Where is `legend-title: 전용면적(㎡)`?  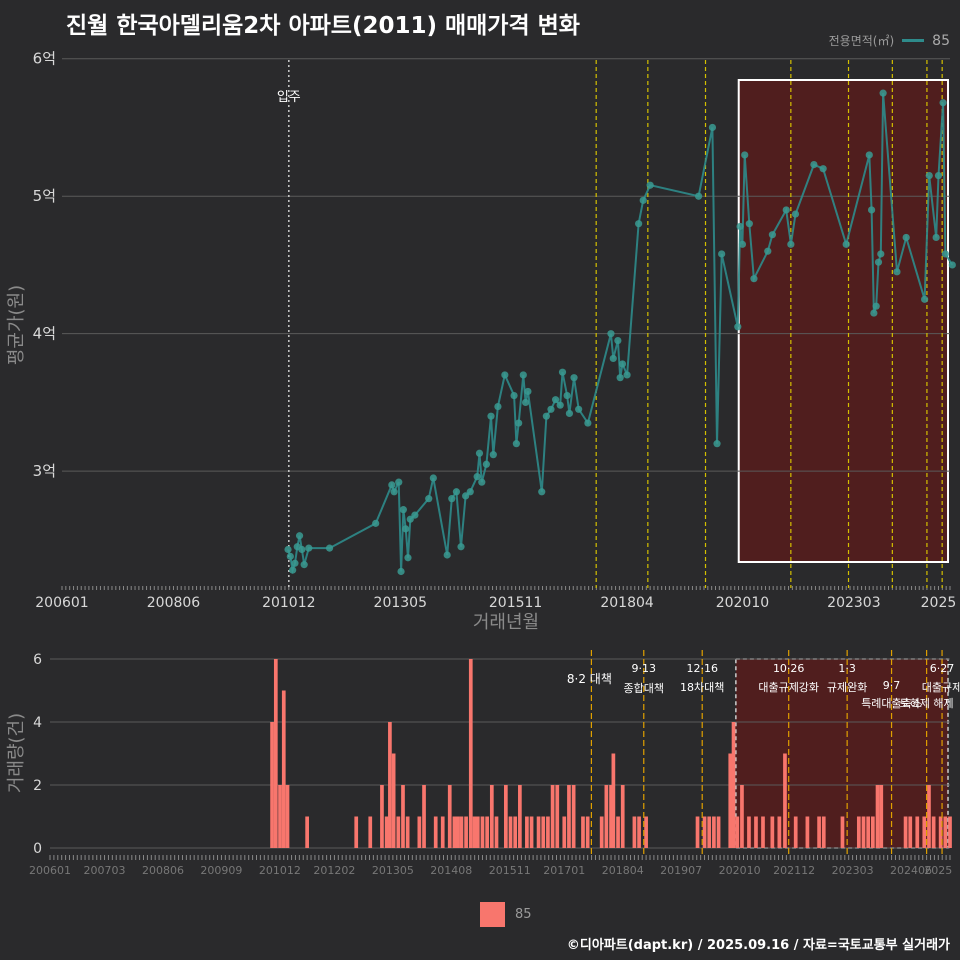
legend-title: 전용면적(㎡) is located at coordinates (861, 41).